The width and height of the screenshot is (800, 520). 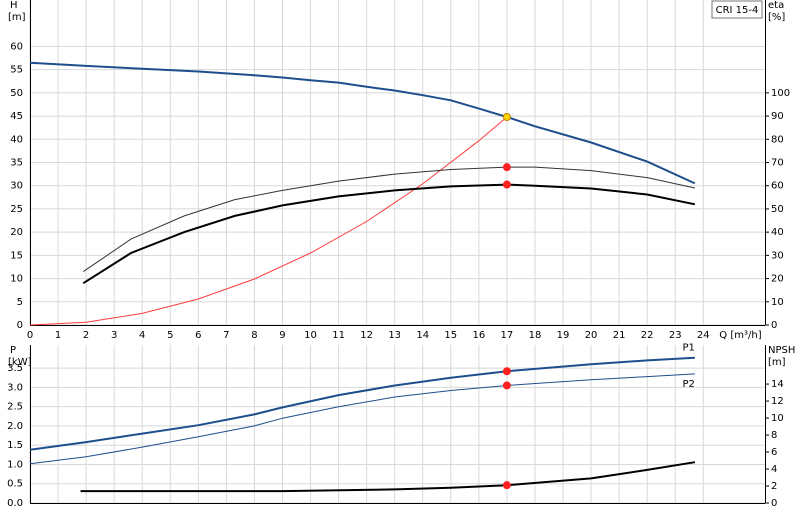 What do you see at coordinates (366, 335) in the screenshot?
I see `x-tick-label: 12` at bounding box center [366, 335].